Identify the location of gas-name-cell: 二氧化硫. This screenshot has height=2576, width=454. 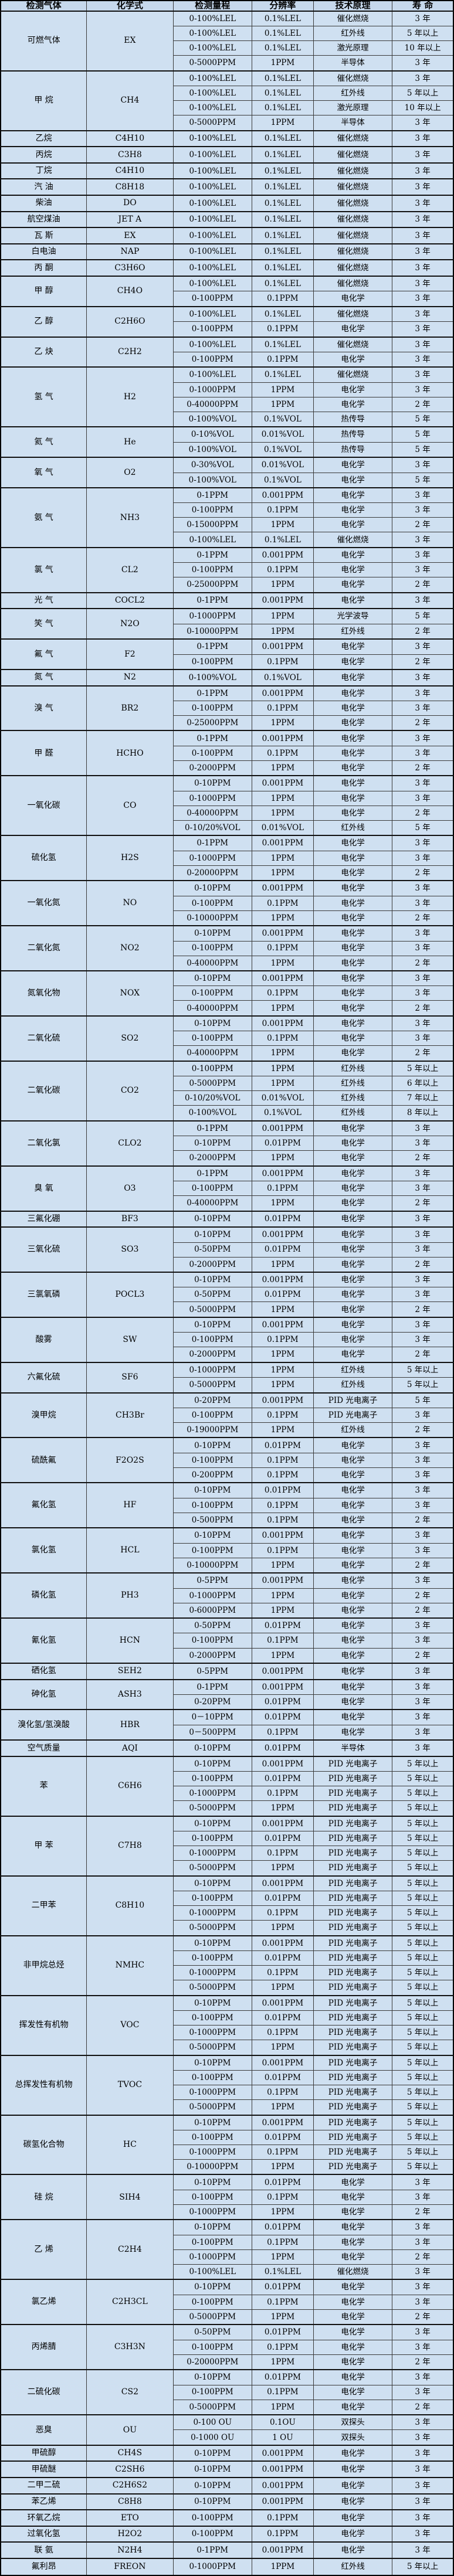
(43, 1038).